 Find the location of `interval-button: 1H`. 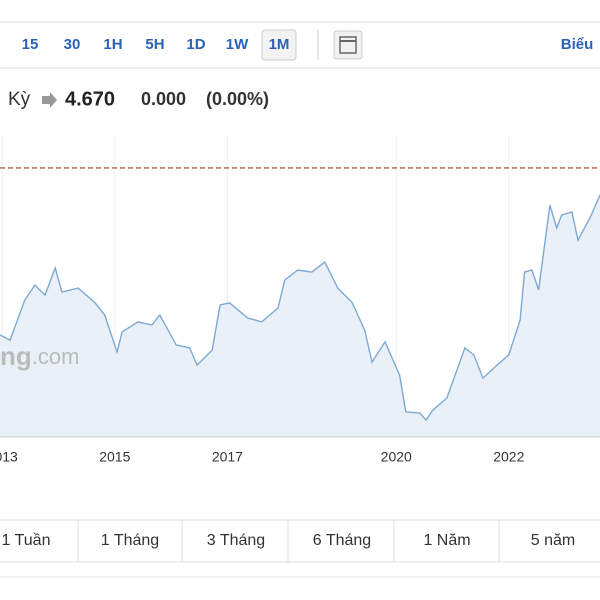

interval-button: 1H is located at coordinates (112, 44).